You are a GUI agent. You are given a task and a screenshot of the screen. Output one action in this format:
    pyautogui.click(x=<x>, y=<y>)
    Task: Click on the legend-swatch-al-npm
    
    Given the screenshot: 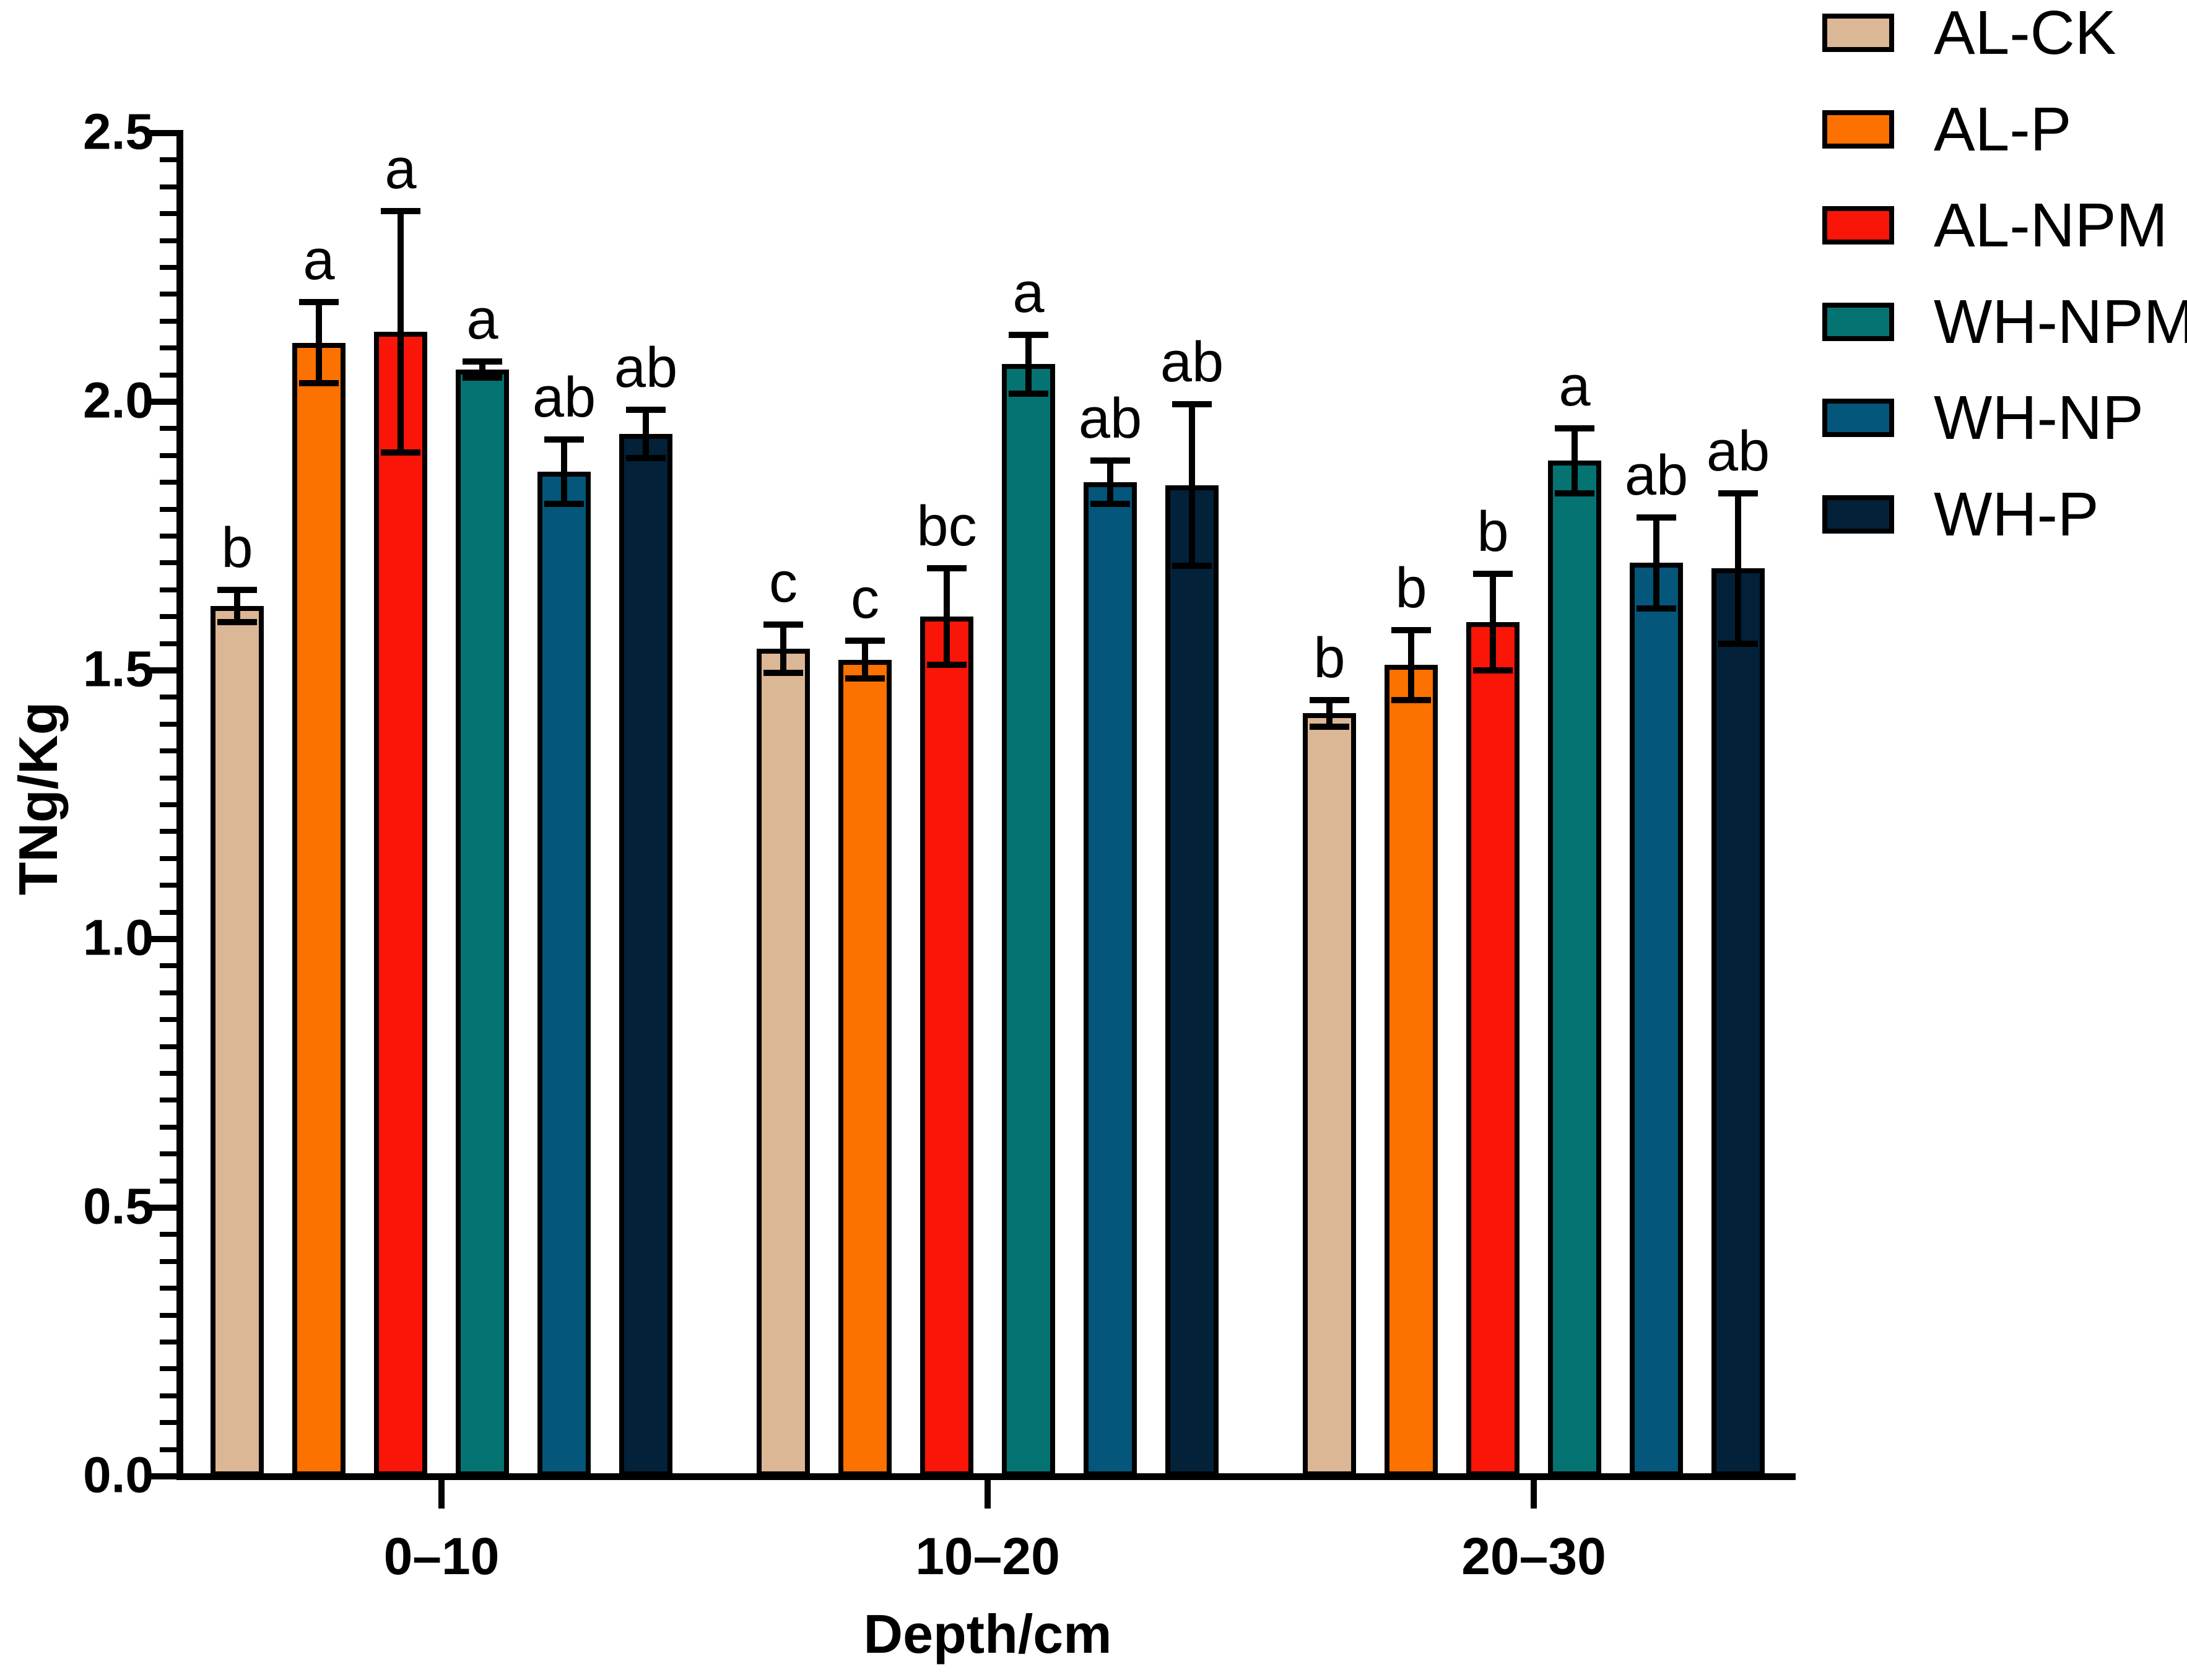 What is the action you would take?
    pyautogui.click(x=1858, y=225)
    